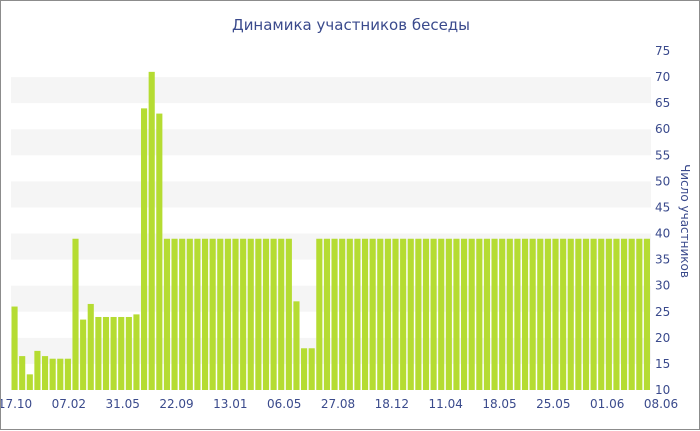  Describe the element at coordinates (499, 404) in the screenshot. I see `x-tick-label: 18.05` at that location.